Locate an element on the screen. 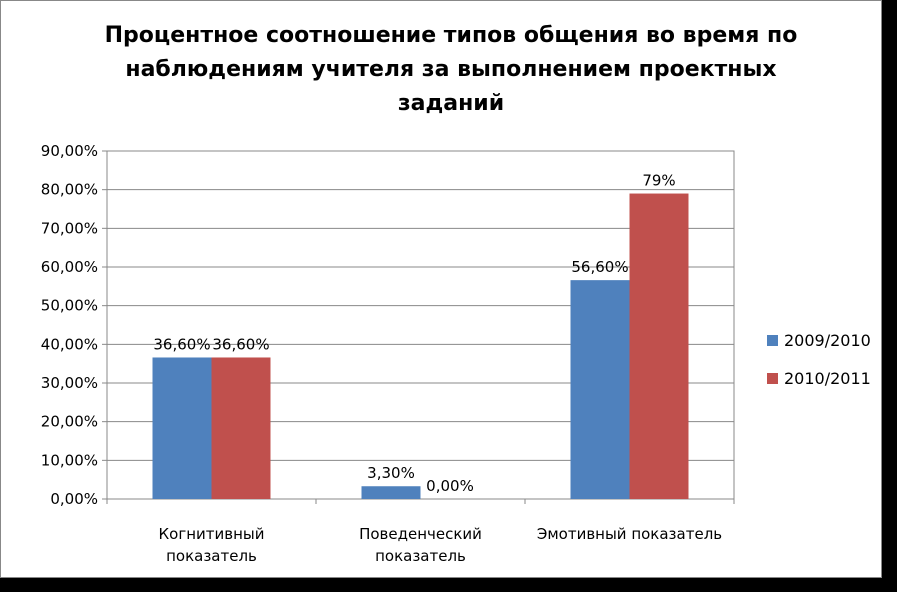 This screenshot has height=592, width=897. x-category-label: Когнитивный is located at coordinates (212, 534).